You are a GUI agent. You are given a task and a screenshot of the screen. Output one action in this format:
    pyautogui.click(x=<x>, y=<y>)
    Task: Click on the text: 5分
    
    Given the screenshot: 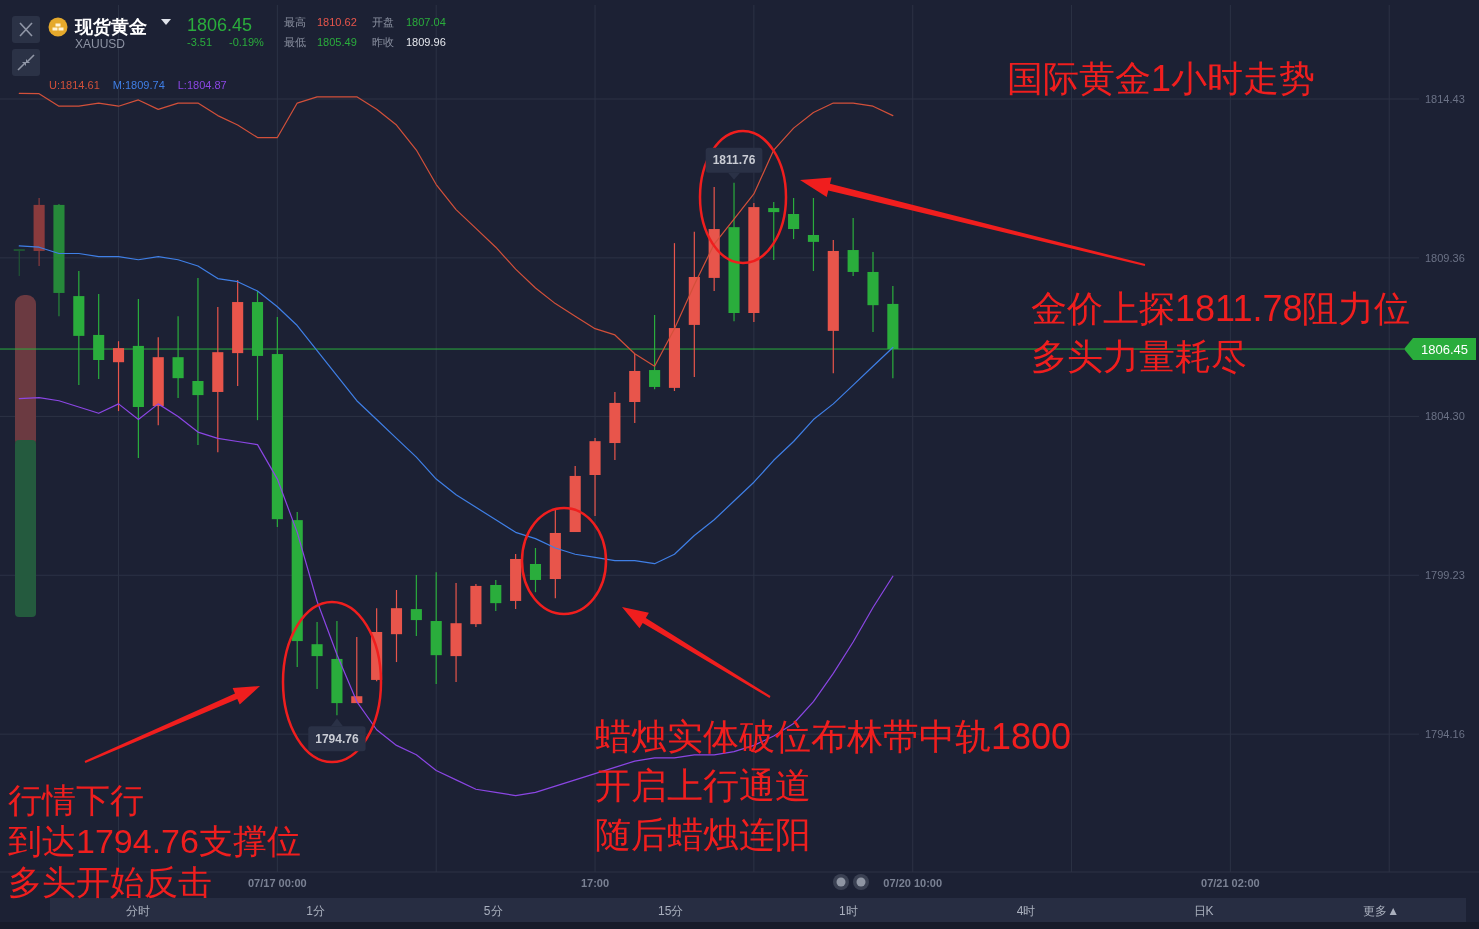 What is the action you would take?
    pyautogui.click(x=493, y=911)
    